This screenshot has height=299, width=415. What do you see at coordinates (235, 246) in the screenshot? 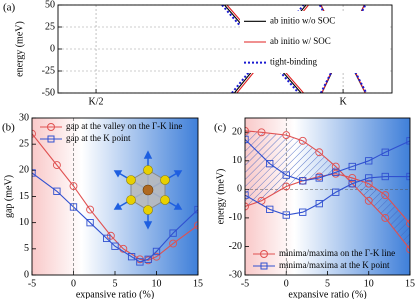
I see `y-tick-label: -20` at bounding box center [235, 246].